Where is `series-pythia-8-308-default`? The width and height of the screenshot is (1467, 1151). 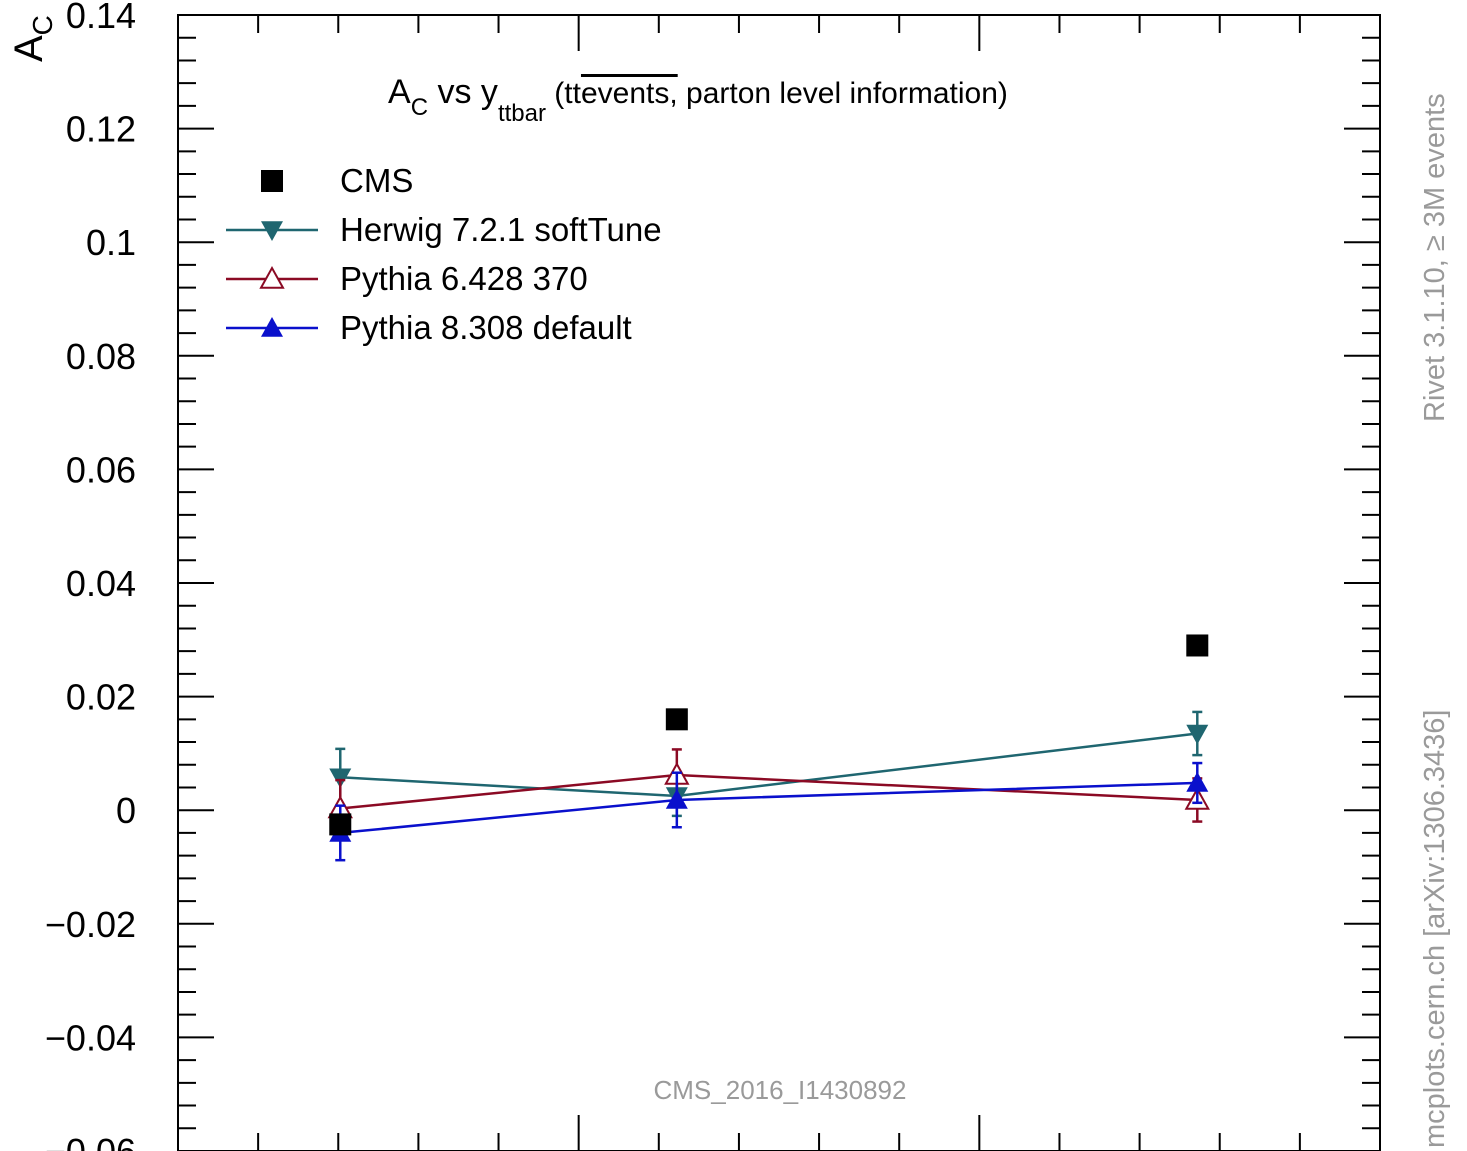
series-pythia-8-308-default is located at coordinates (769, 811).